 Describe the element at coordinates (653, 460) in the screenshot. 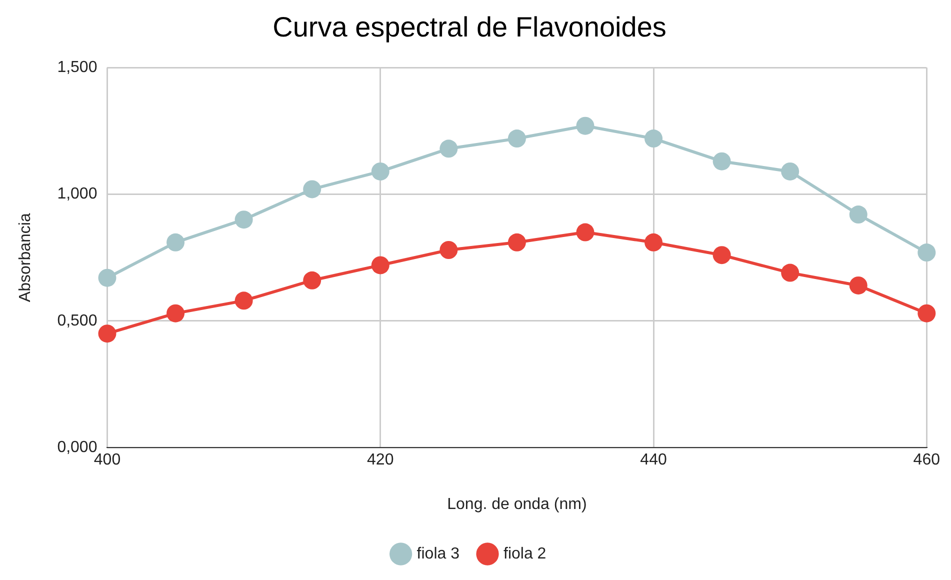

I see `x-tick-label: 440` at that location.